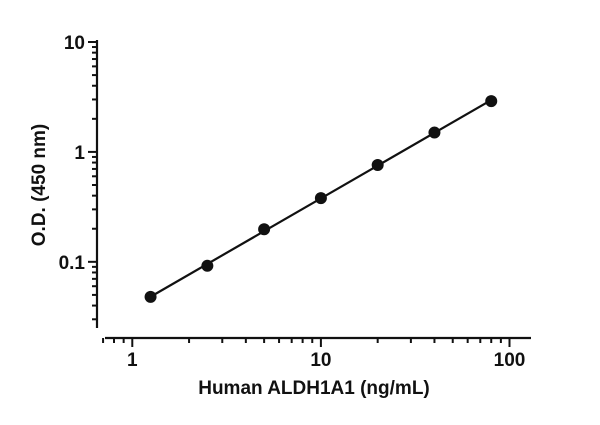  What do you see at coordinates (92, 181) in the screenshot?
I see `y-ticks` at bounding box center [92, 181].